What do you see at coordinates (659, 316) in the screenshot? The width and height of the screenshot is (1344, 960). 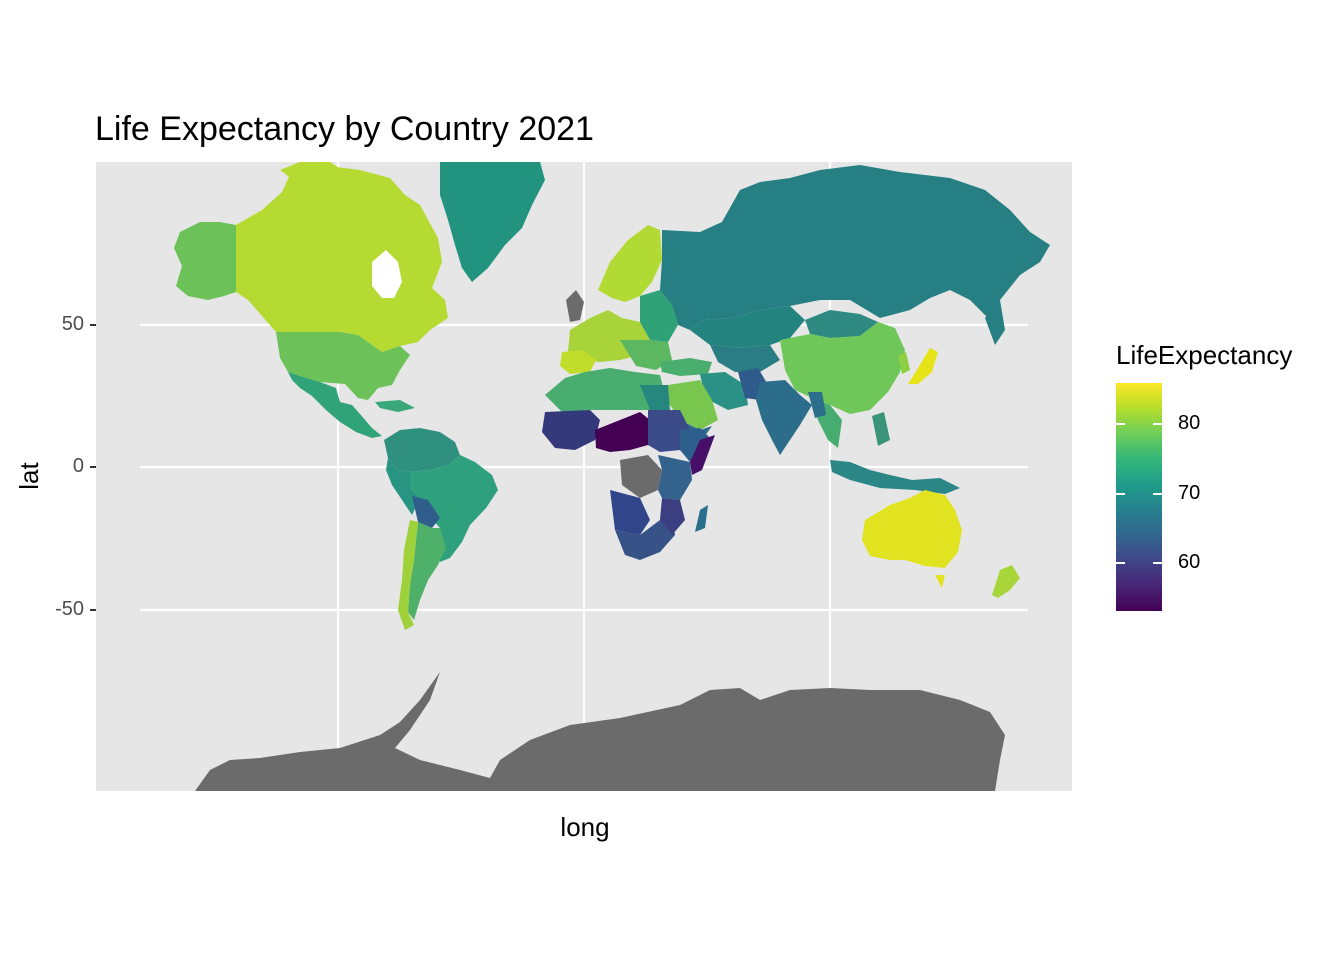 I see `region-east-europe` at bounding box center [659, 316].